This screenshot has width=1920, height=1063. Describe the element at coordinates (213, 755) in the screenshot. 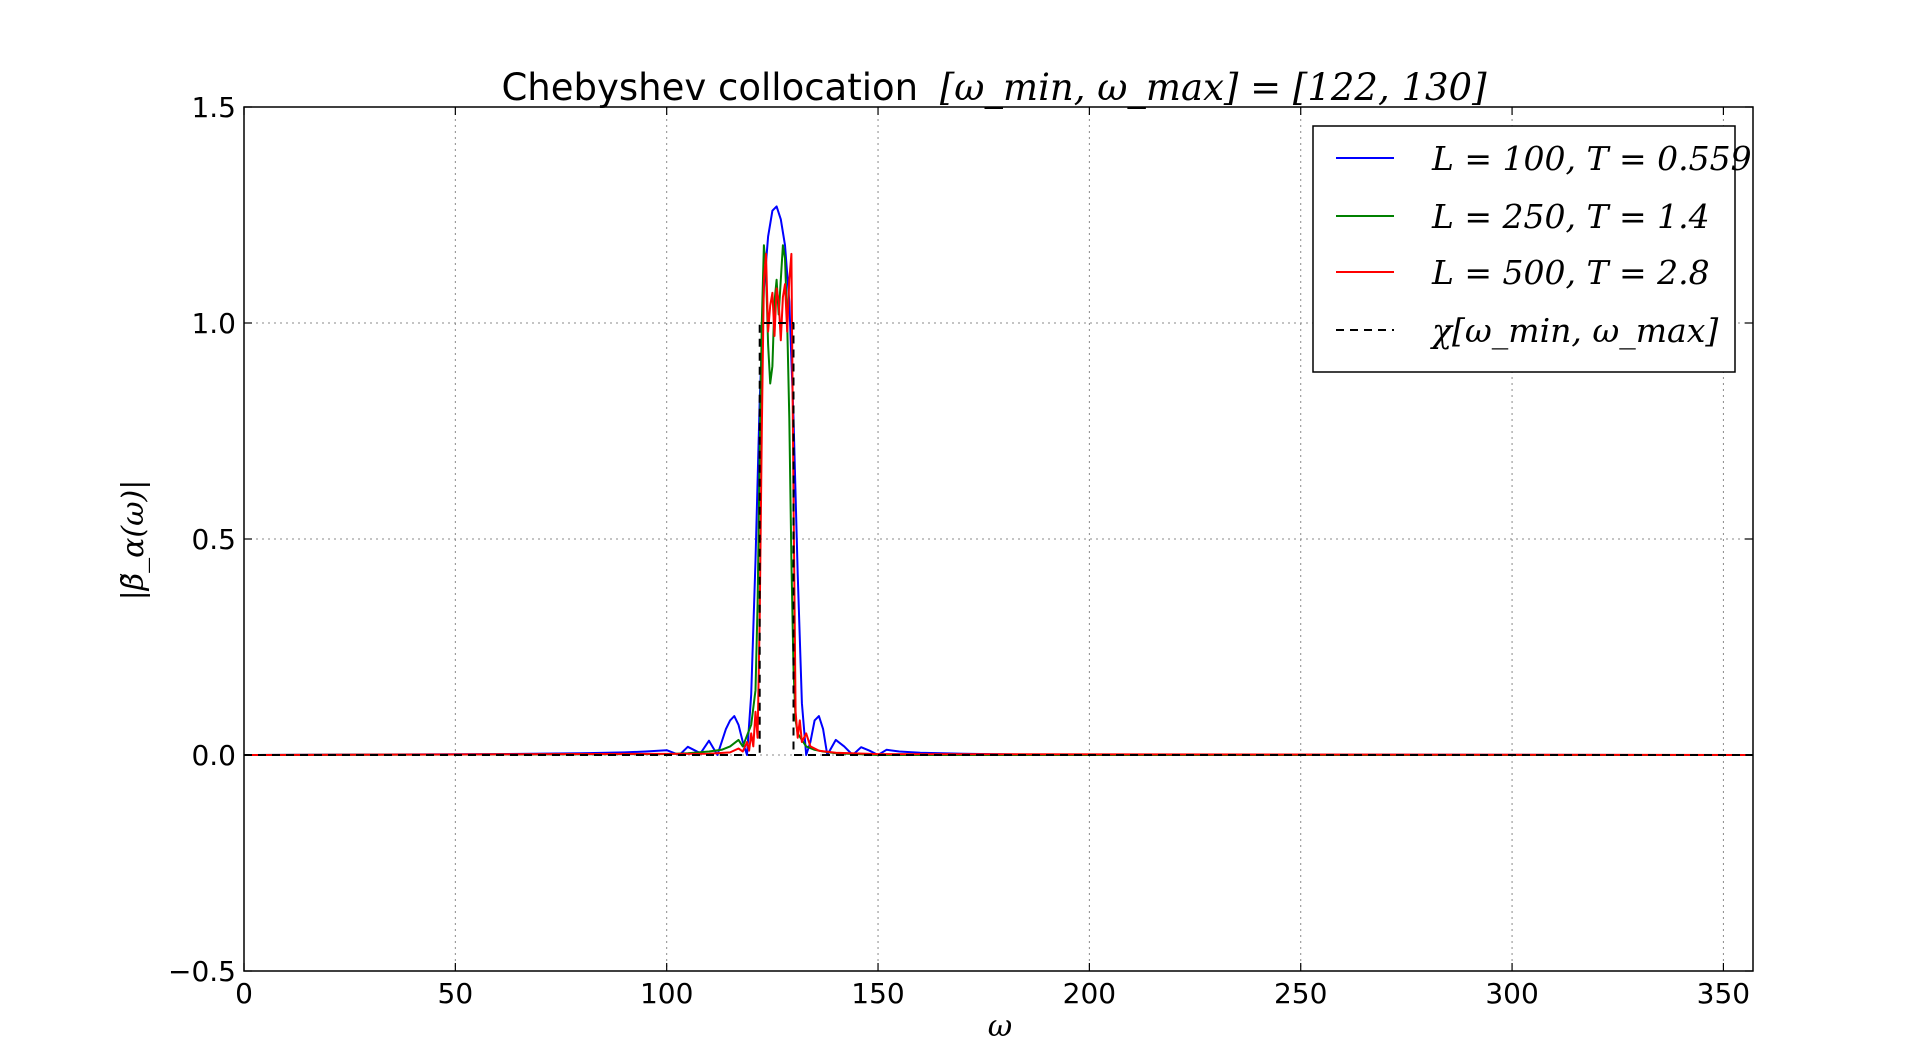

I see `y-tick-label: 0.0` at that location.